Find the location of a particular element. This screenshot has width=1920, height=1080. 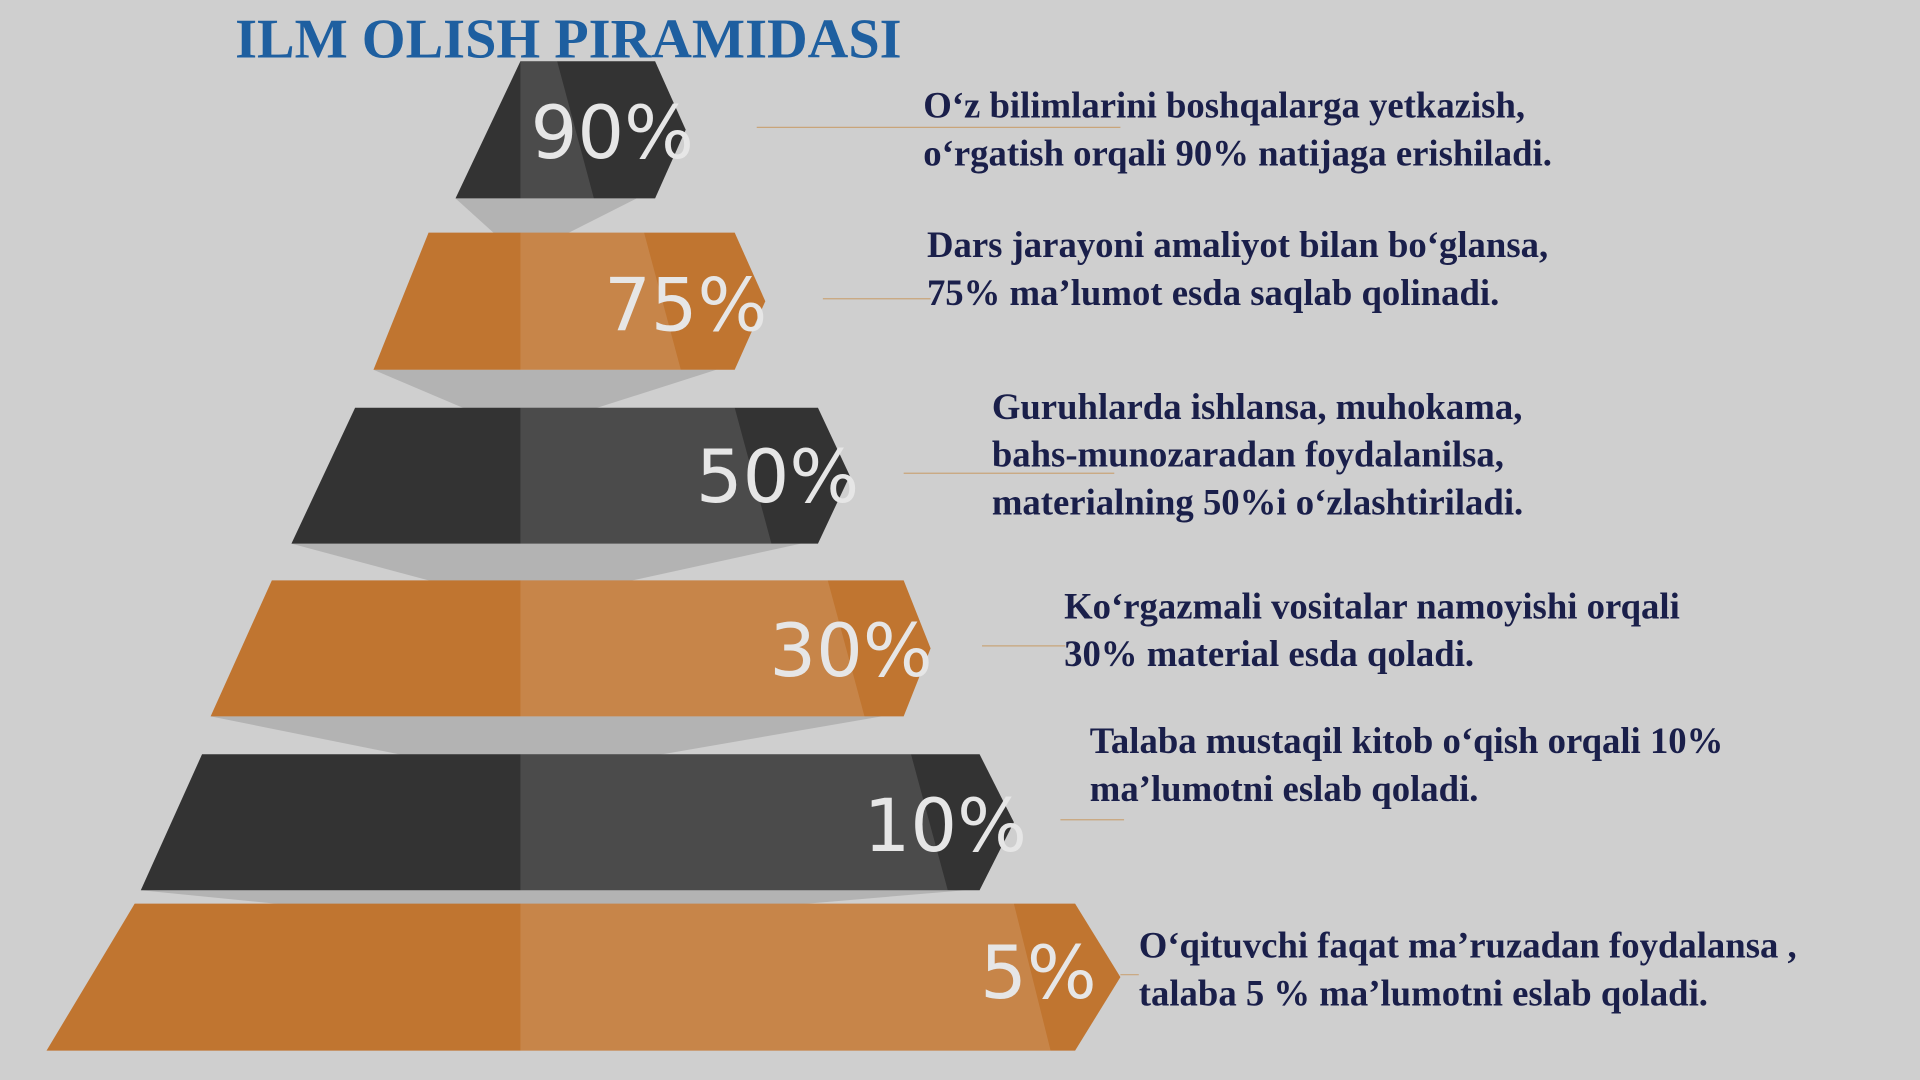

description-line: Ko‘rgazmali vositalar namoyishi orqali is located at coordinates (1372, 605).